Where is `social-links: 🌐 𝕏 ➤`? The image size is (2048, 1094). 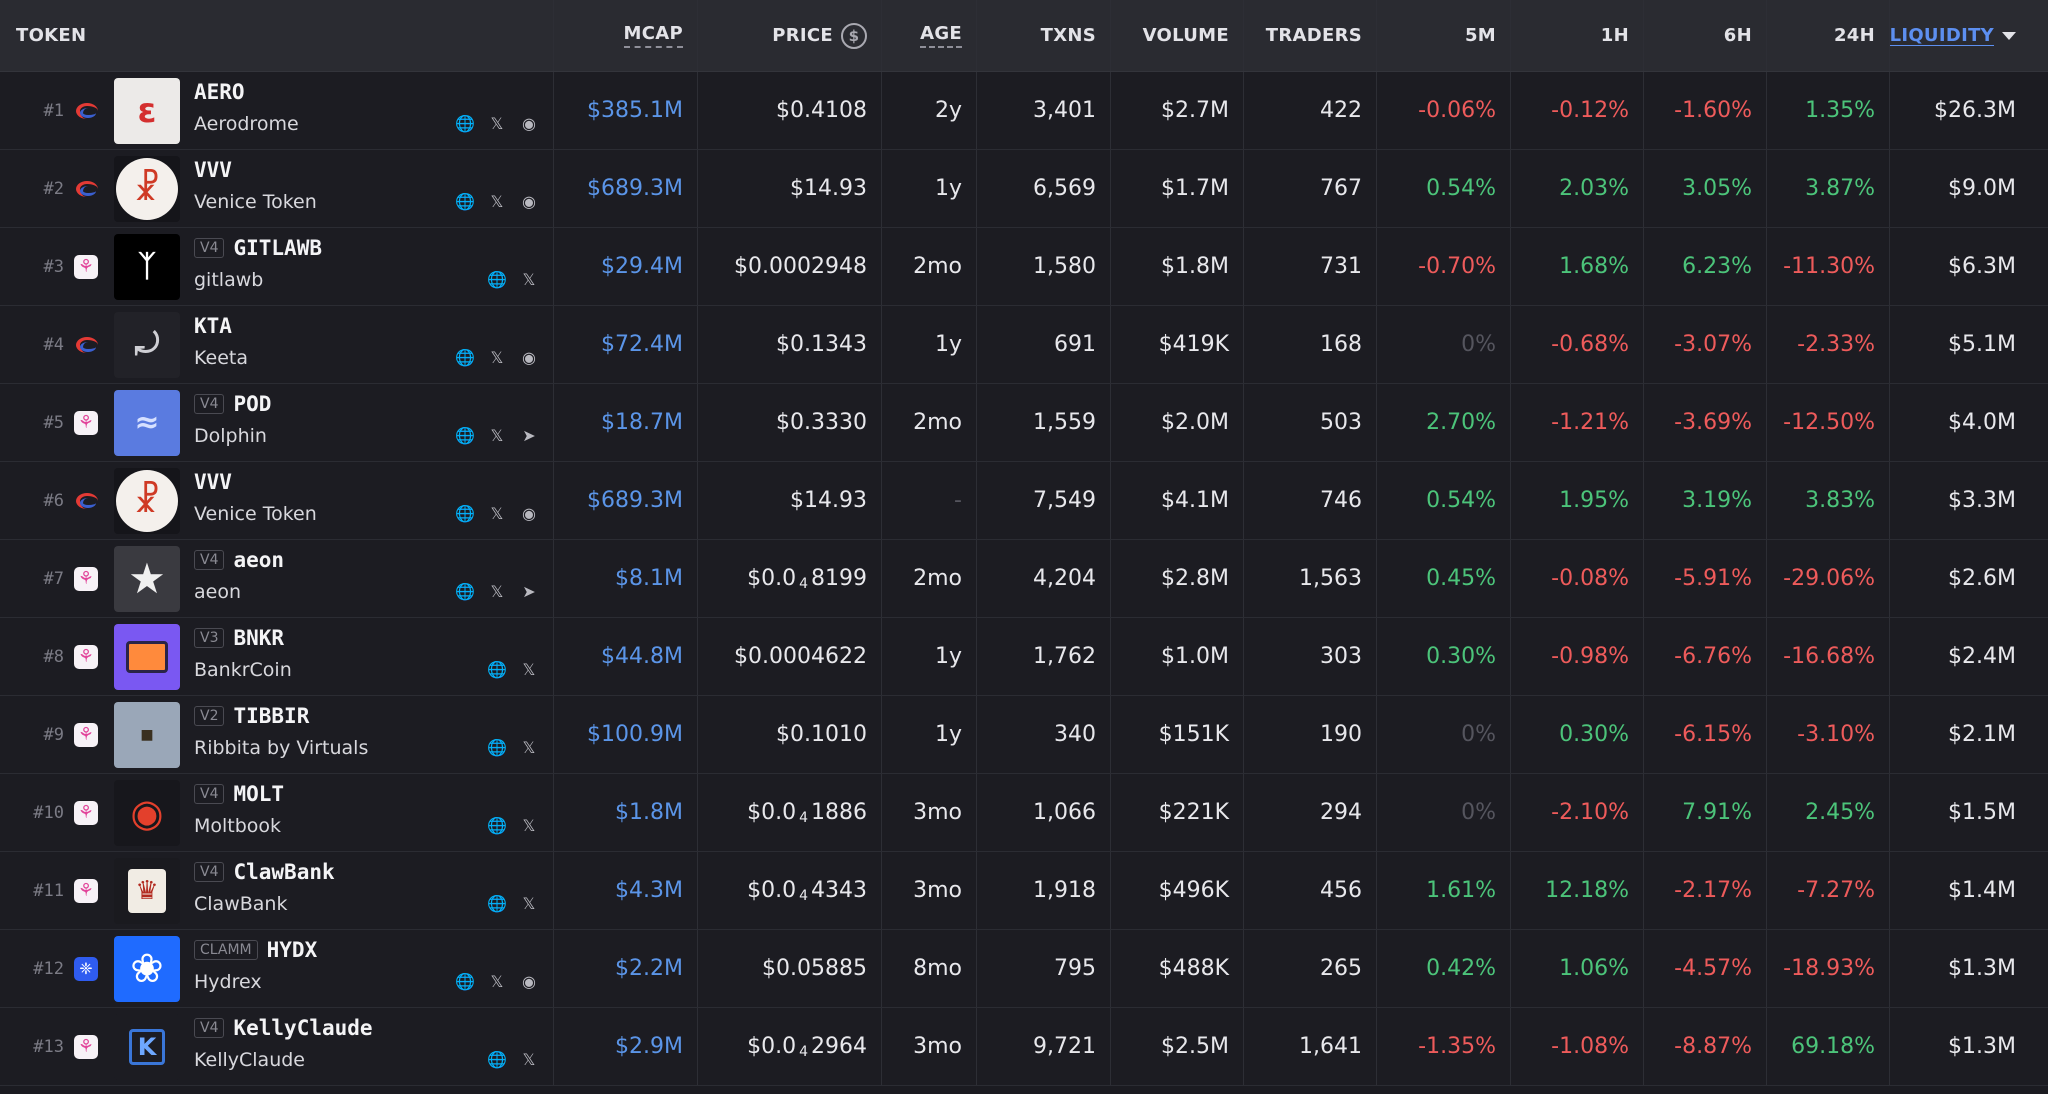 social-links: 🌐 𝕏 ➤ is located at coordinates (497, 592).